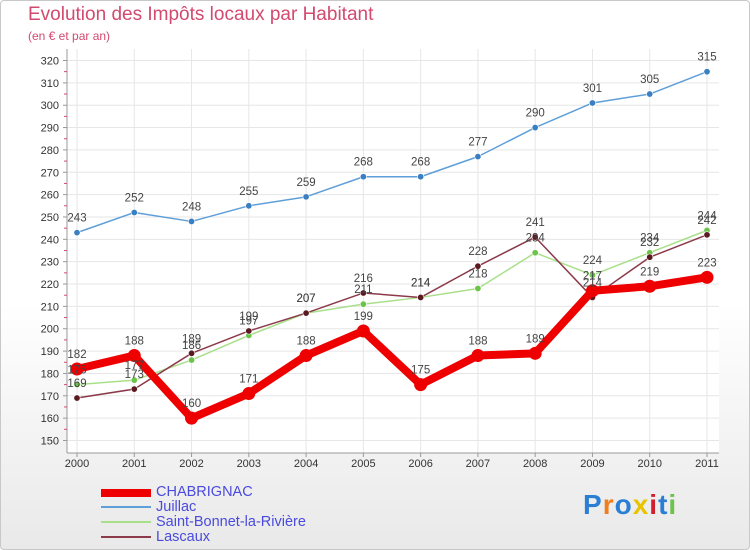 The height and width of the screenshot is (550, 750). What do you see at coordinates (50, 397) in the screenshot?
I see `y-tick-label: 170` at bounding box center [50, 397].